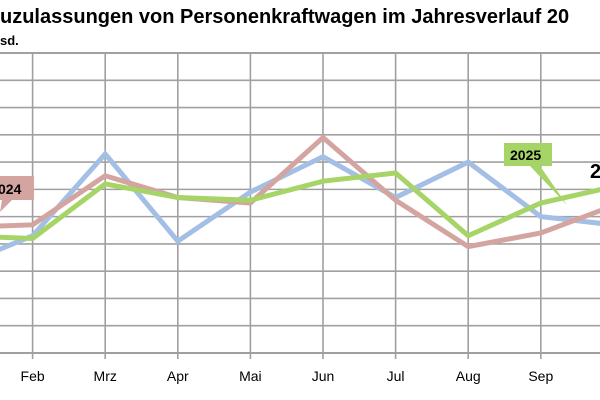 This screenshot has width=600, height=400. I want to click on x-tick-label: Apr, so click(178, 376).